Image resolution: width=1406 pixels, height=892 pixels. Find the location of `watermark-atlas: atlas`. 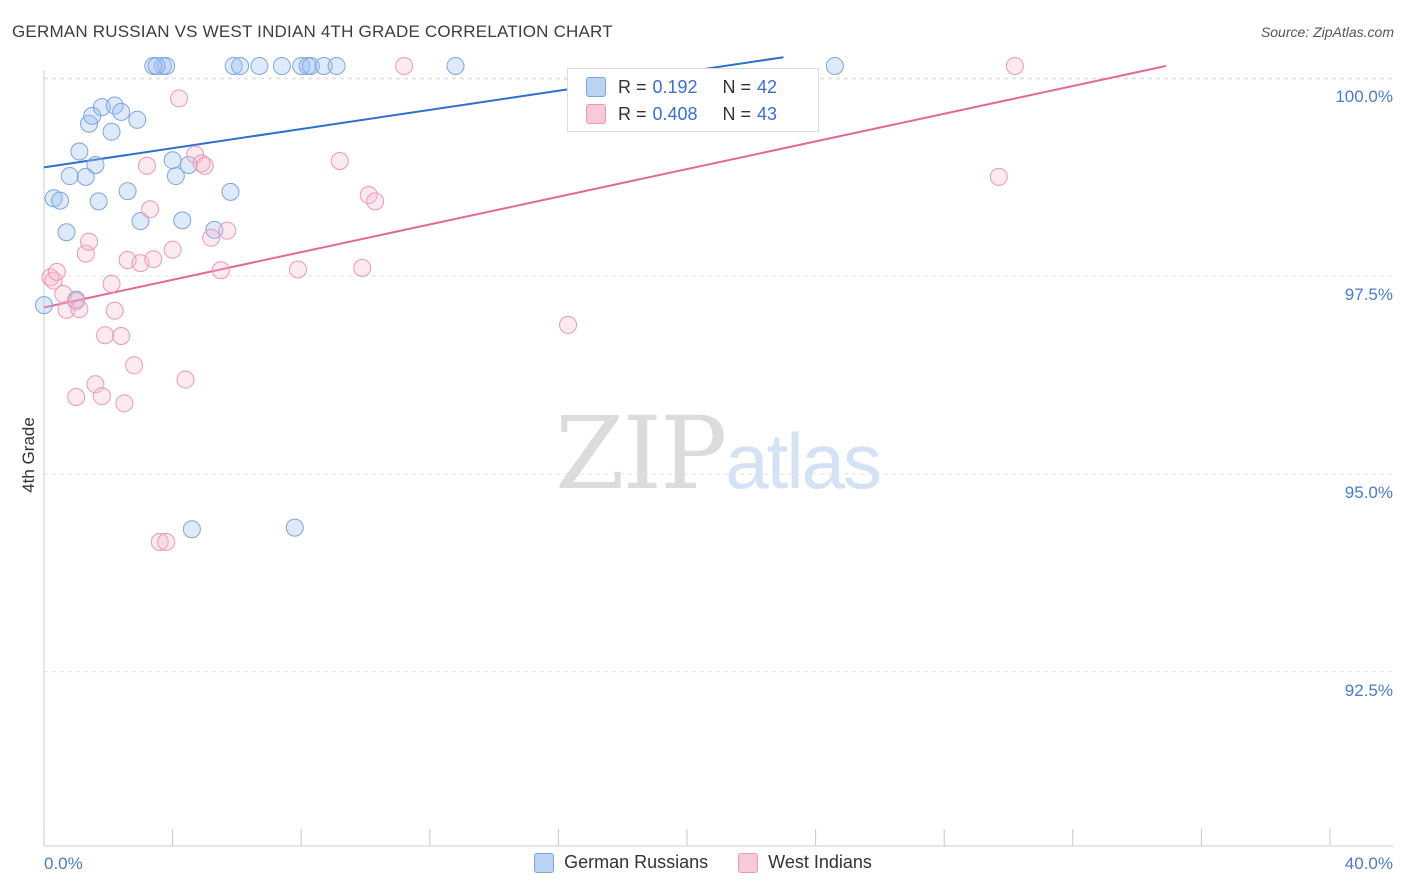

watermark-atlas: atlas is located at coordinates (803, 461).